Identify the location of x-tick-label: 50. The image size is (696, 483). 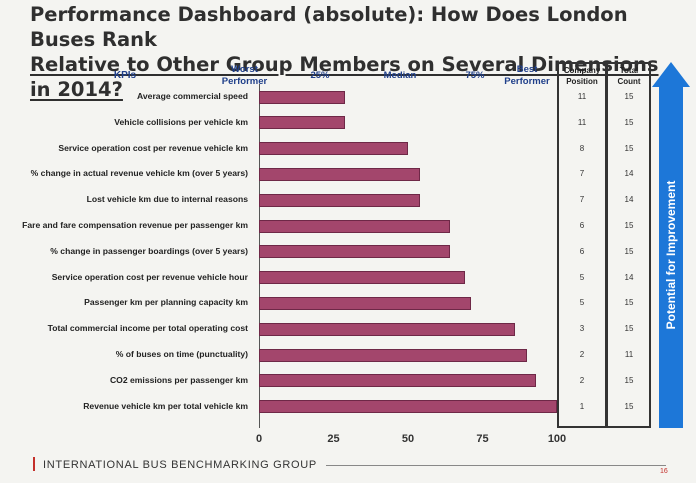
(408, 439).